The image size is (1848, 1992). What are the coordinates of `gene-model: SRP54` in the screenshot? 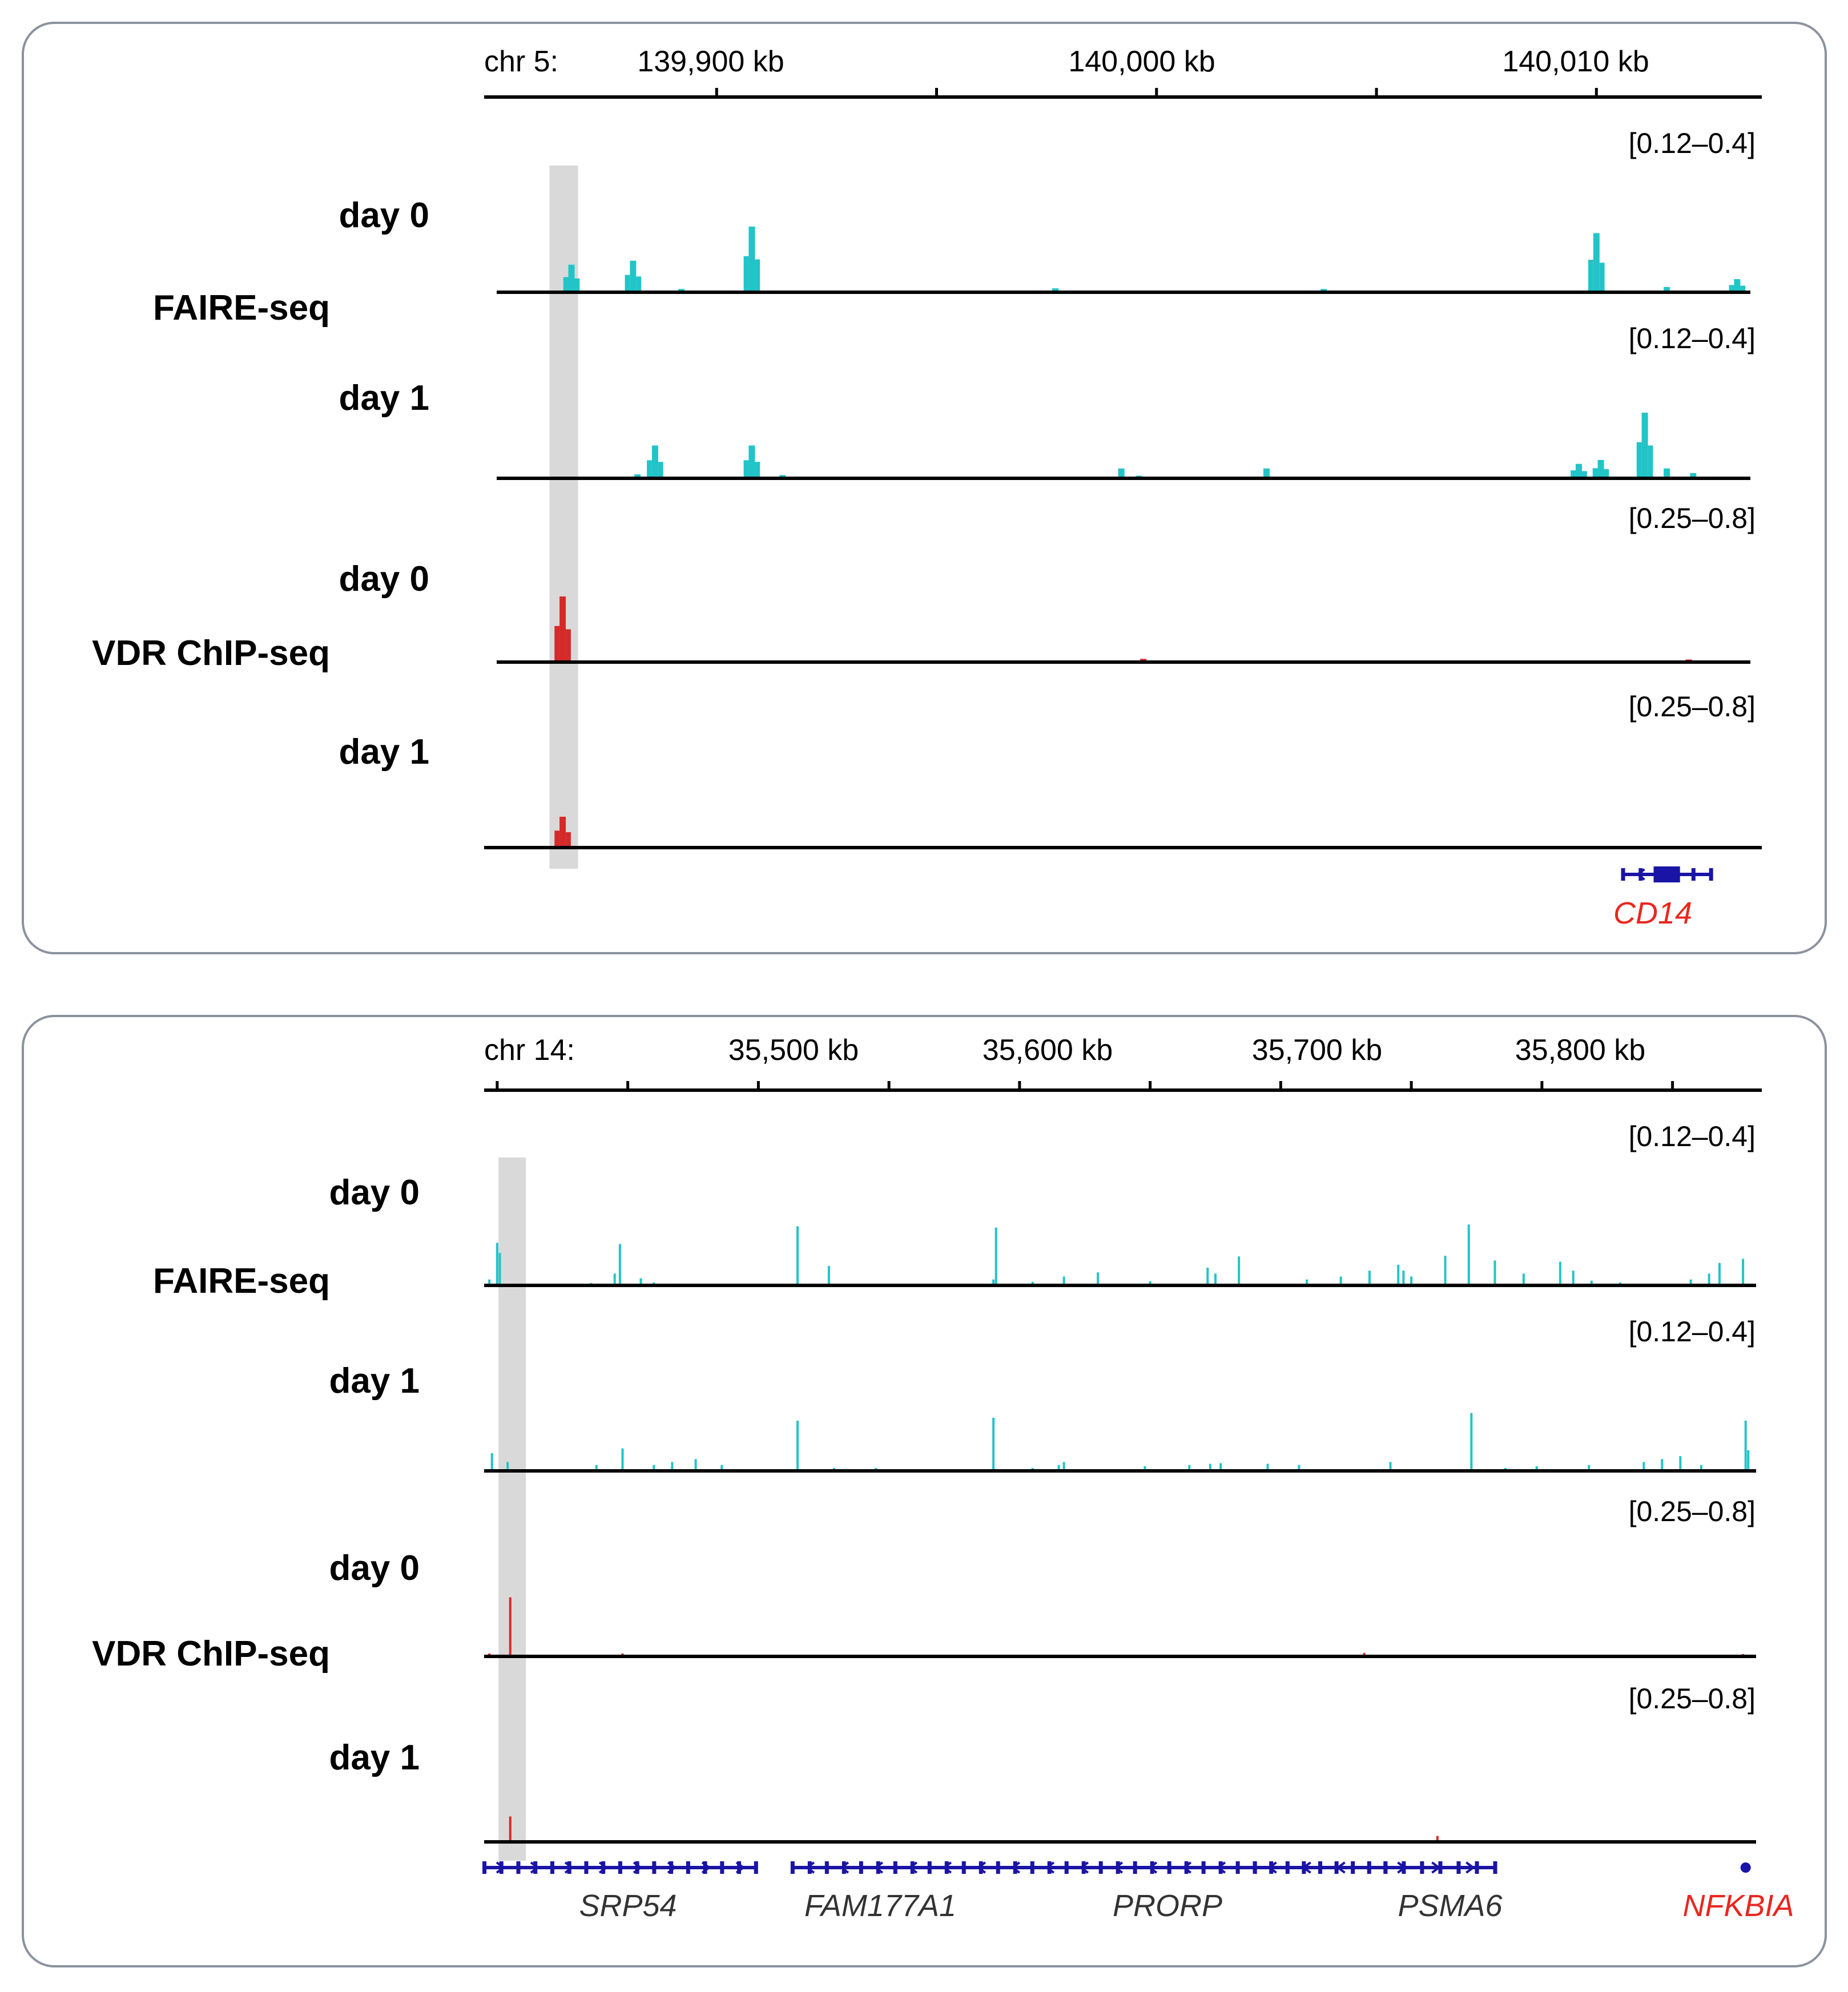 It's located at (620, 1892).